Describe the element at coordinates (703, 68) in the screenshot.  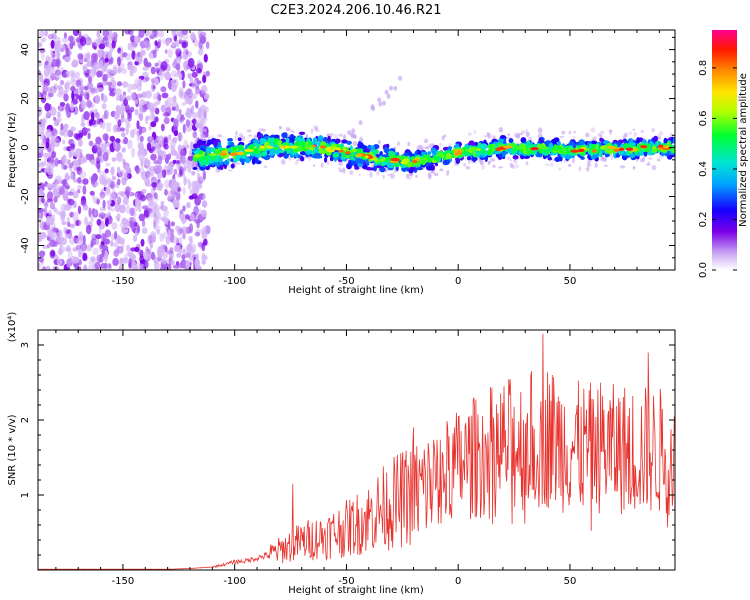
I see `colorbar-tick-label: 0.8` at that location.